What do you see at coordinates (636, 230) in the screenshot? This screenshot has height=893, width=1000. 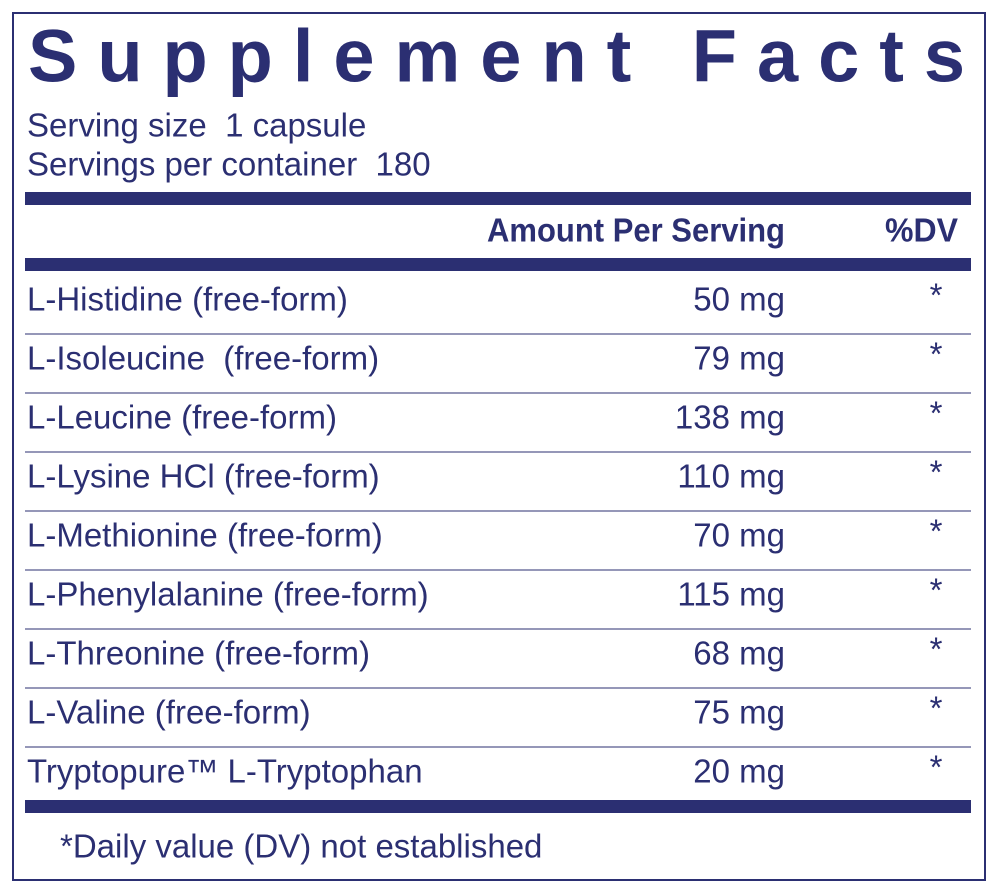 I see `column-header: Amount Per Serving` at bounding box center [636, 230].